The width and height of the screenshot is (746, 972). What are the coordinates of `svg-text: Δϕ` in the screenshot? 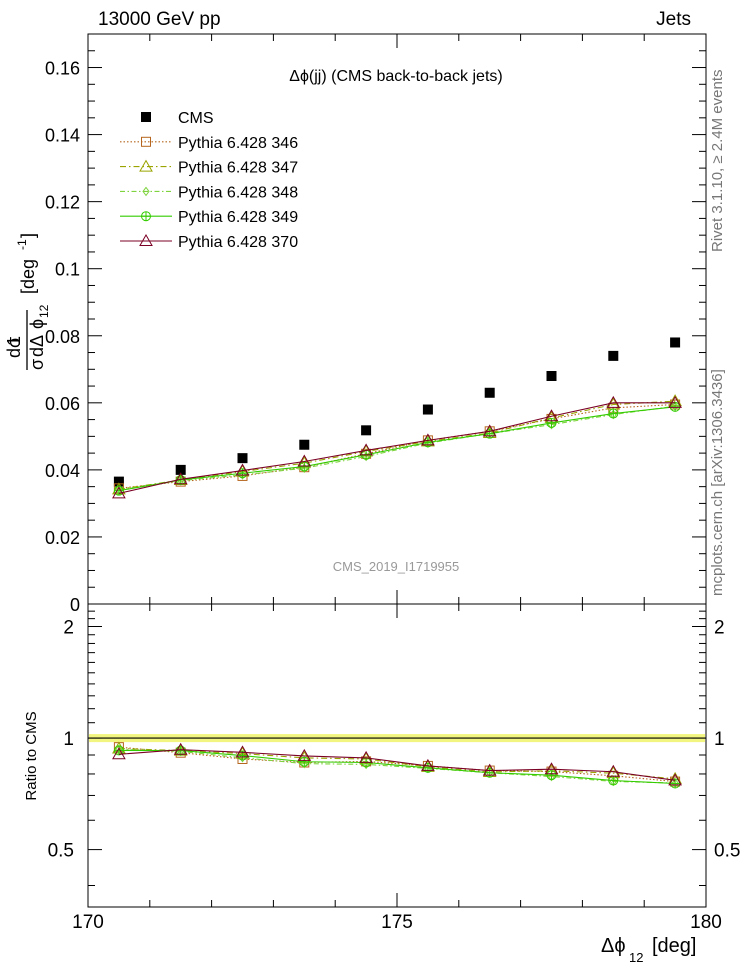 It's located at (613, 946).